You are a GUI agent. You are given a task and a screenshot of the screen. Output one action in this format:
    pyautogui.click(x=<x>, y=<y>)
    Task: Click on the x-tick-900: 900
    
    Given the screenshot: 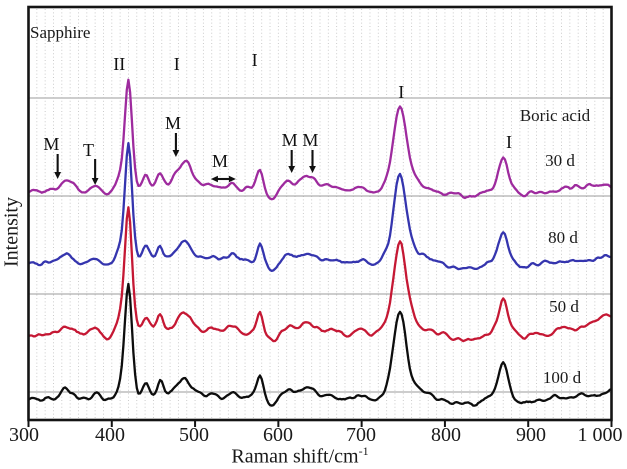 What is the action you would take?
    pyautogui.click(x=531, y=435)
    